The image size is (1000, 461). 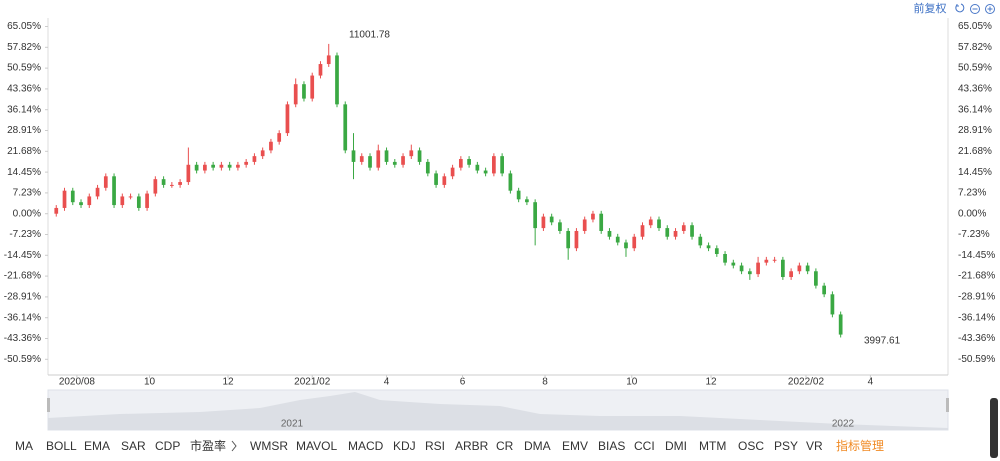 I want to click on zoom-in-icon, so click(x=990, y=9).